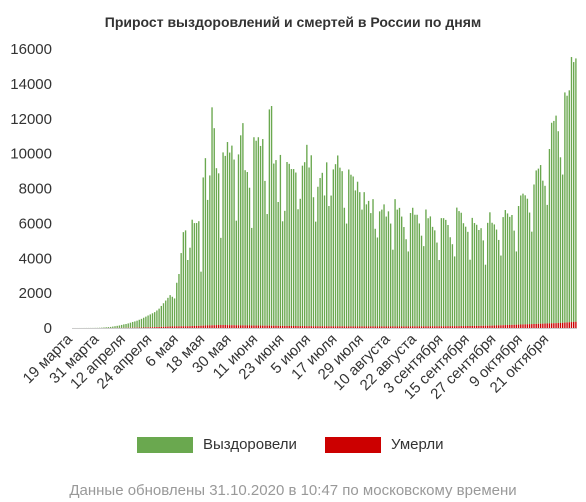 Image resolution: width=586 pixels, height=502 pixels. Describe the element at coordinates (217, 444) in the screenshot. I see `legend-item-recovered: Выздоровели` at that location.